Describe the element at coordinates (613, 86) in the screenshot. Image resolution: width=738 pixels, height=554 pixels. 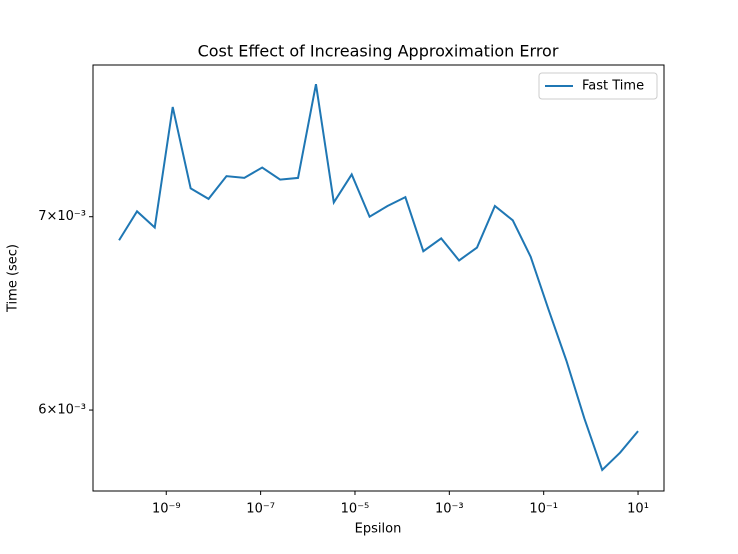
I see `legend-label: Fast Time` at that location.